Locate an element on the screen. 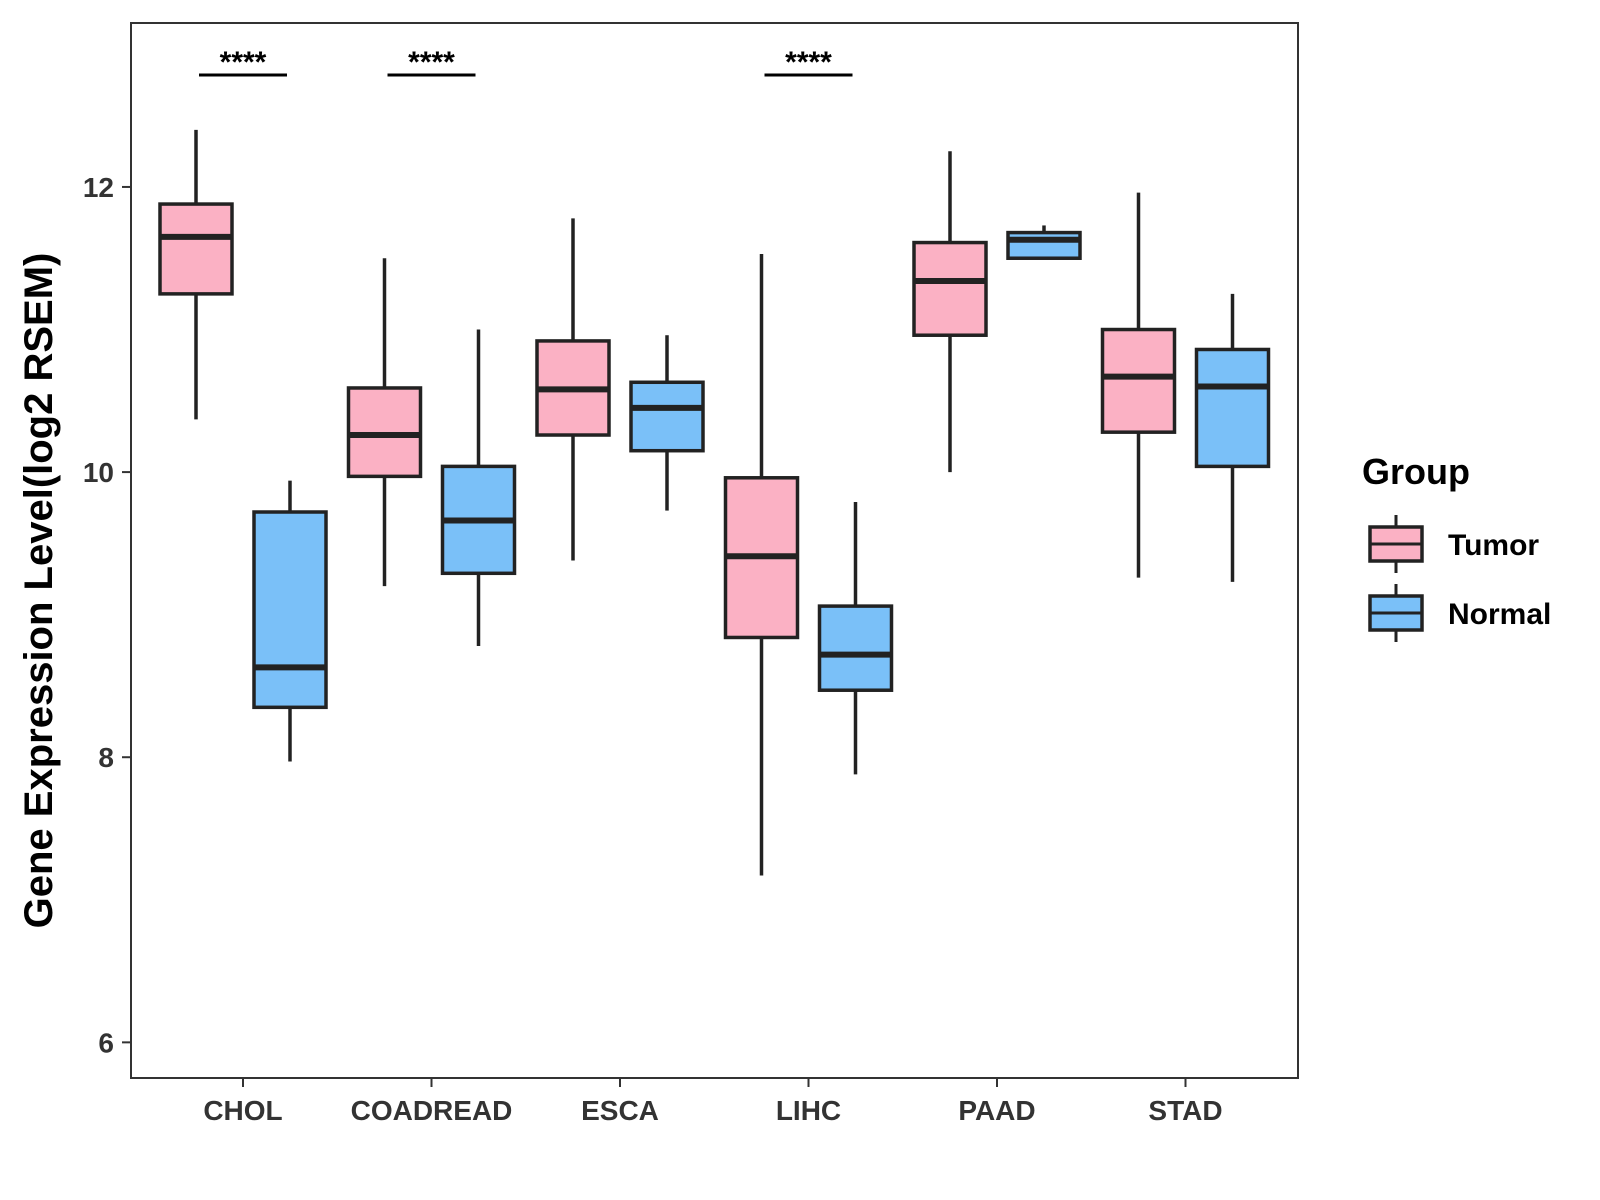 The image size is (1600, 1200). x-tick-label: COADREAD is located at coordinates (432, 1110).